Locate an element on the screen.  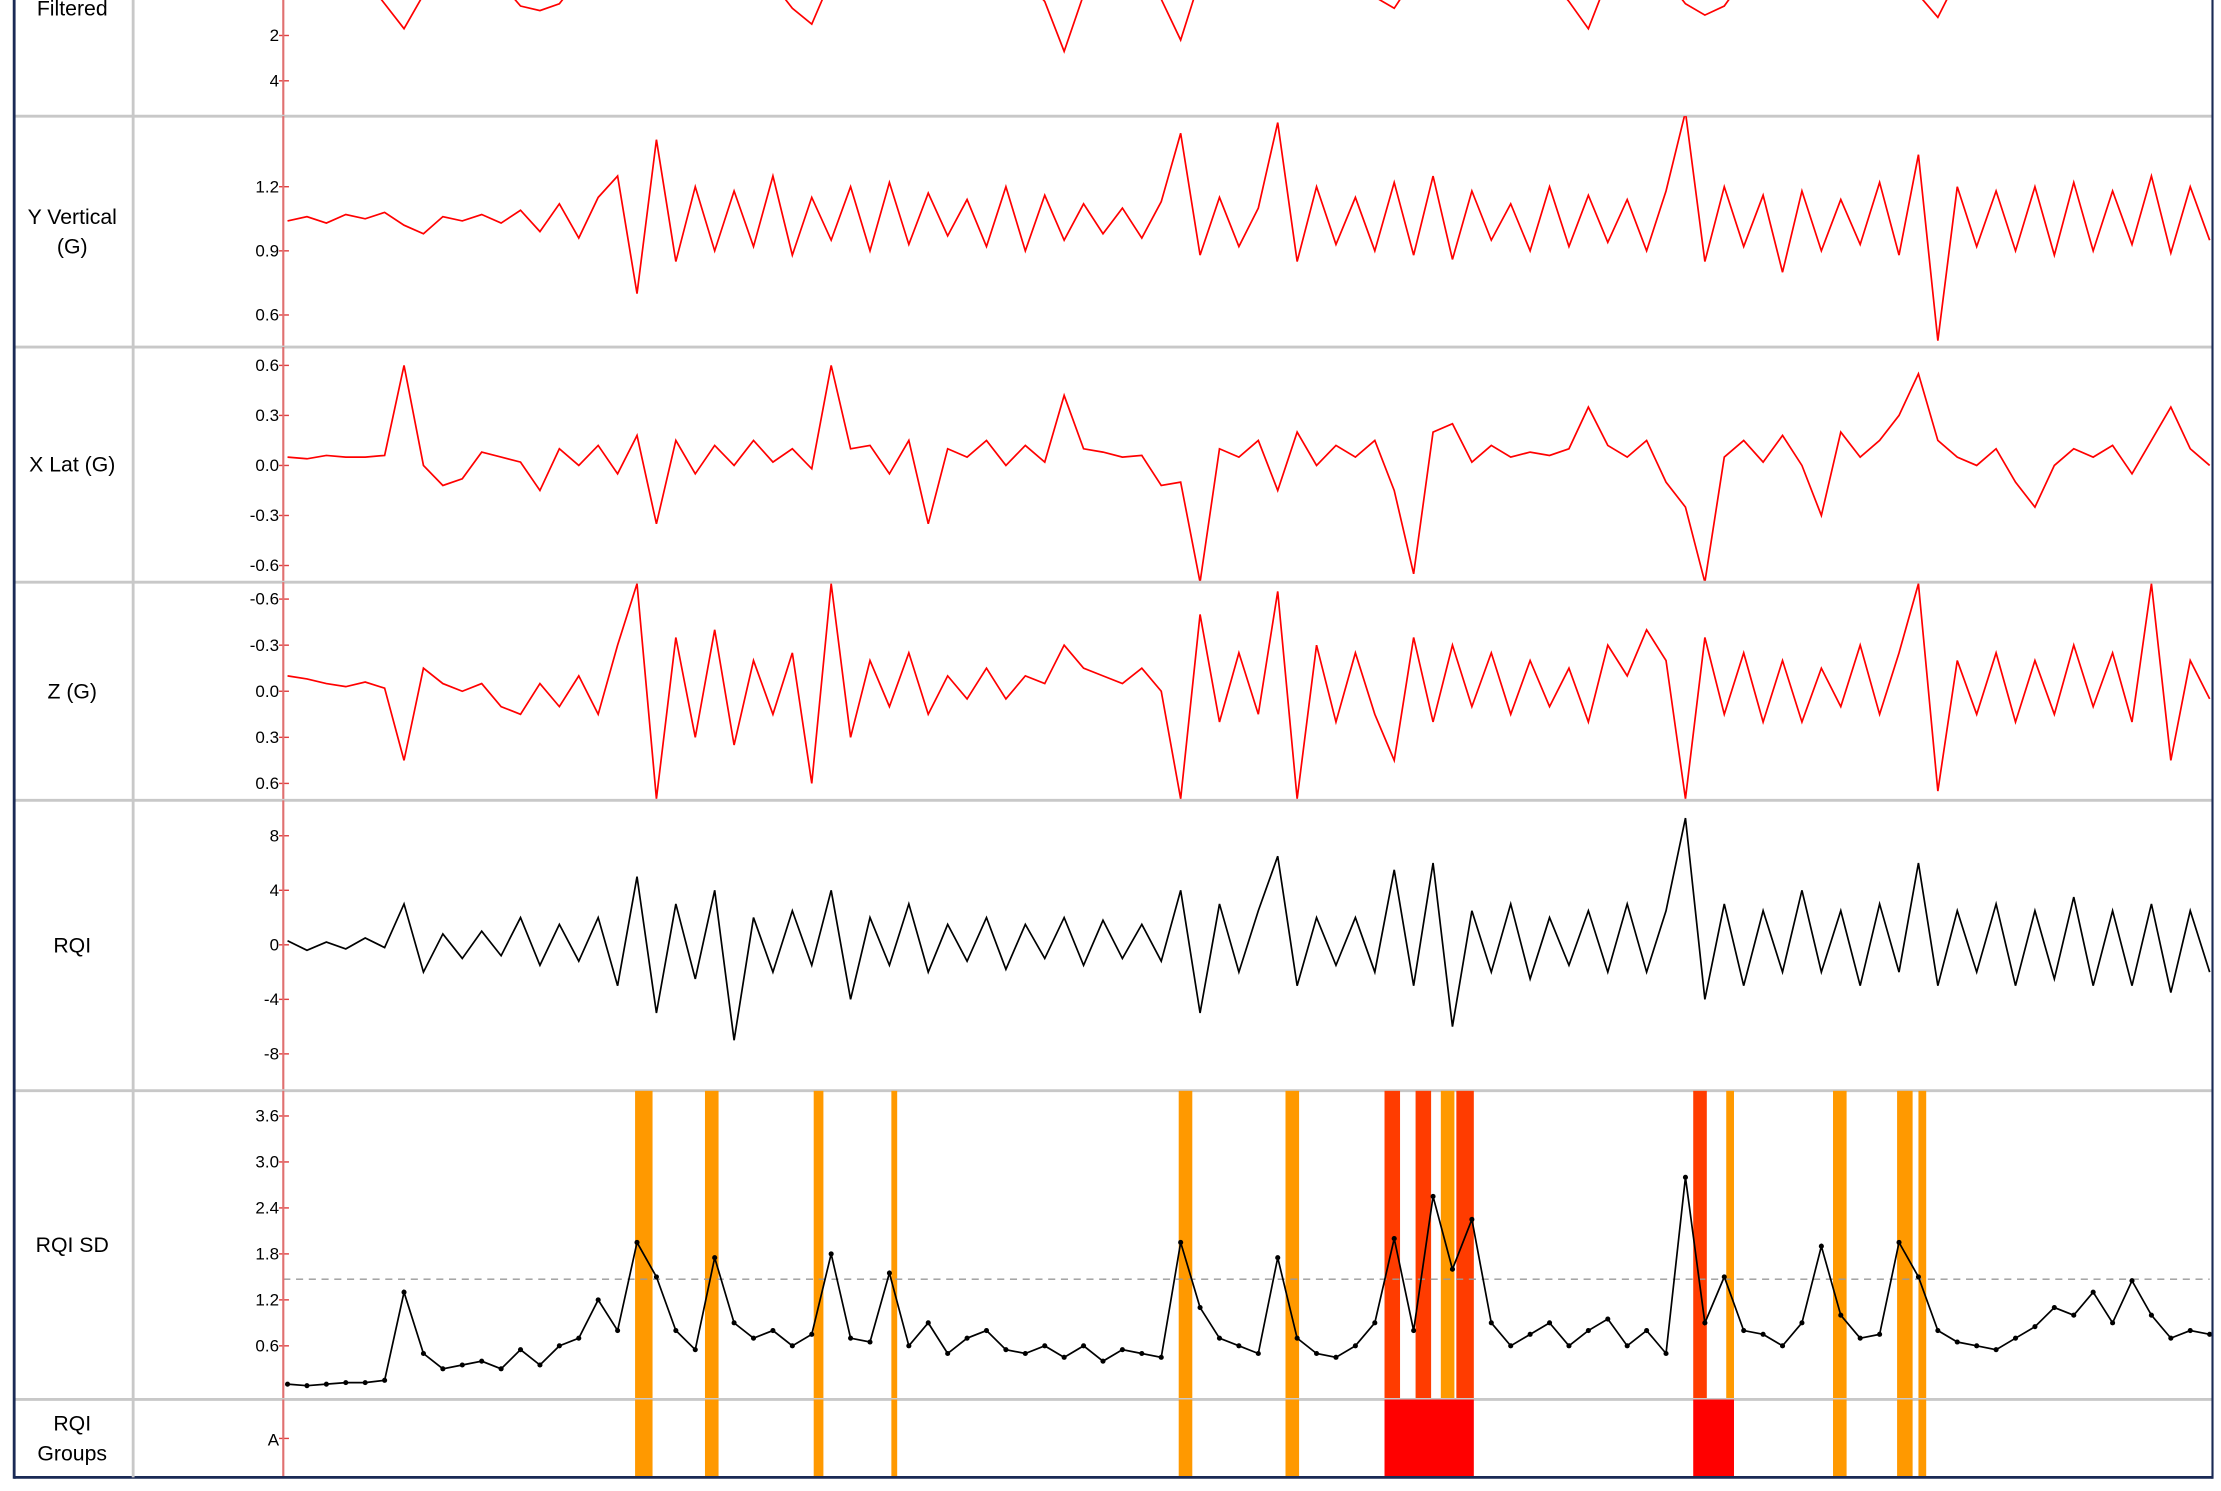
panel-label: Filtered is located at coordinates (72, 10).